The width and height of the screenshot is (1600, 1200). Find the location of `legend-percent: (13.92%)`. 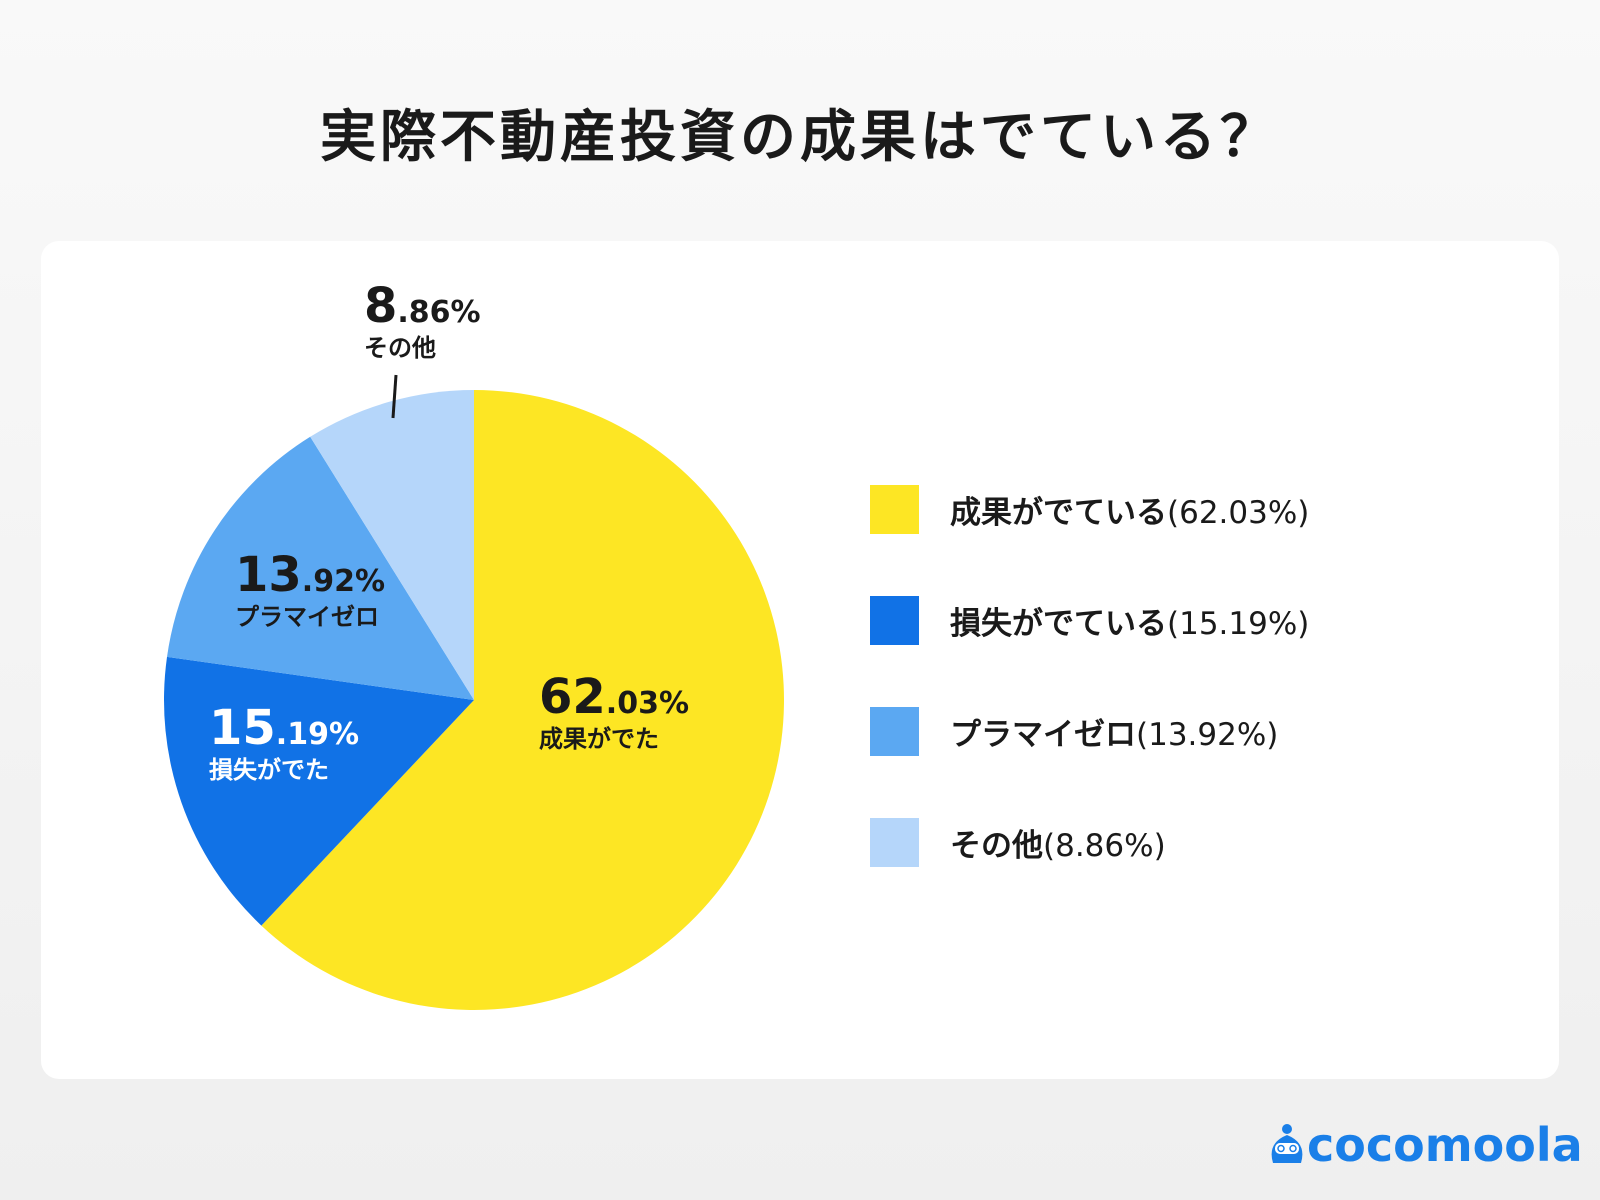

legend-percent: (13.92%) is located at coordinates (1207, 735).